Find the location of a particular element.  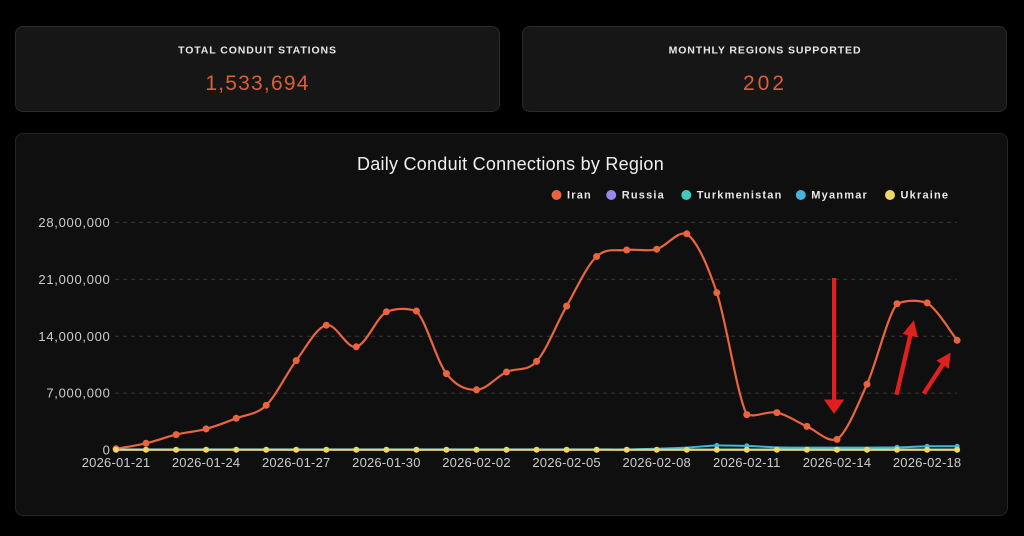

svg-text: 2026-02-02 is located at coordinates (476, 462).